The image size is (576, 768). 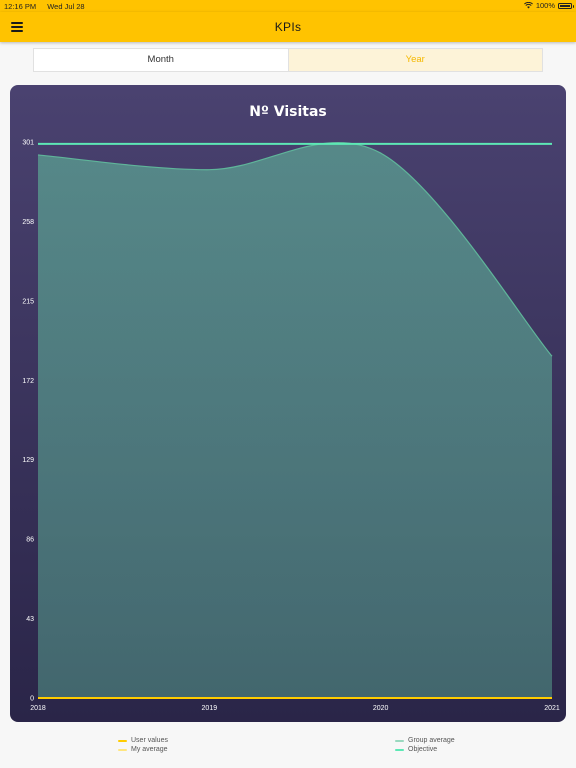 What do you see at coordinates (399, 749) in the screenshot?
I see `legend-swatch-objective` at bounding box center [399, 749].